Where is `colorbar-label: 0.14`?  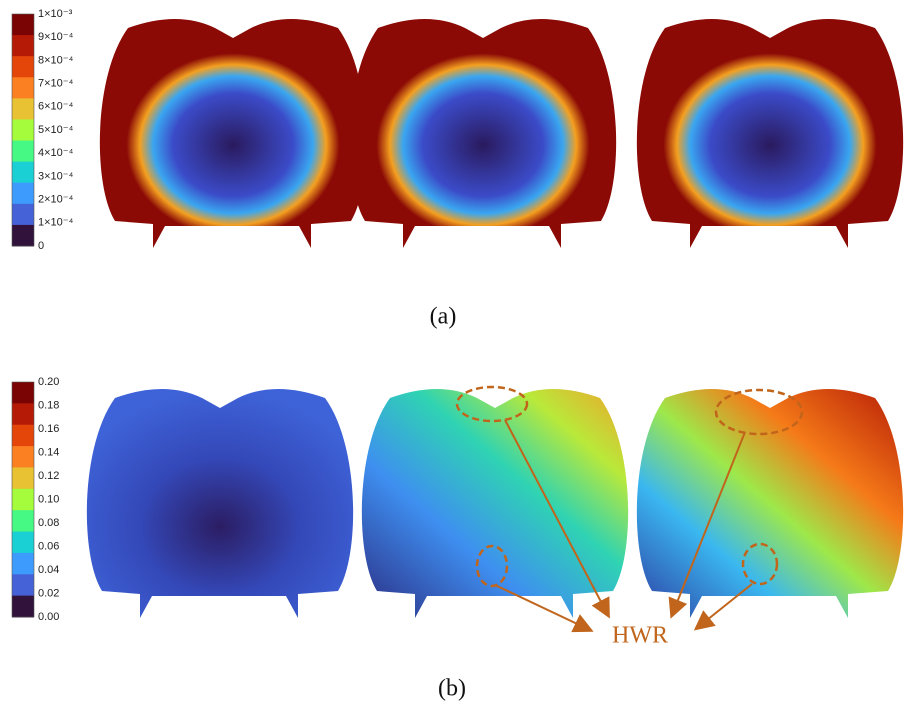
colorbar-label: 0.14 is located at coordinates (48, 452).